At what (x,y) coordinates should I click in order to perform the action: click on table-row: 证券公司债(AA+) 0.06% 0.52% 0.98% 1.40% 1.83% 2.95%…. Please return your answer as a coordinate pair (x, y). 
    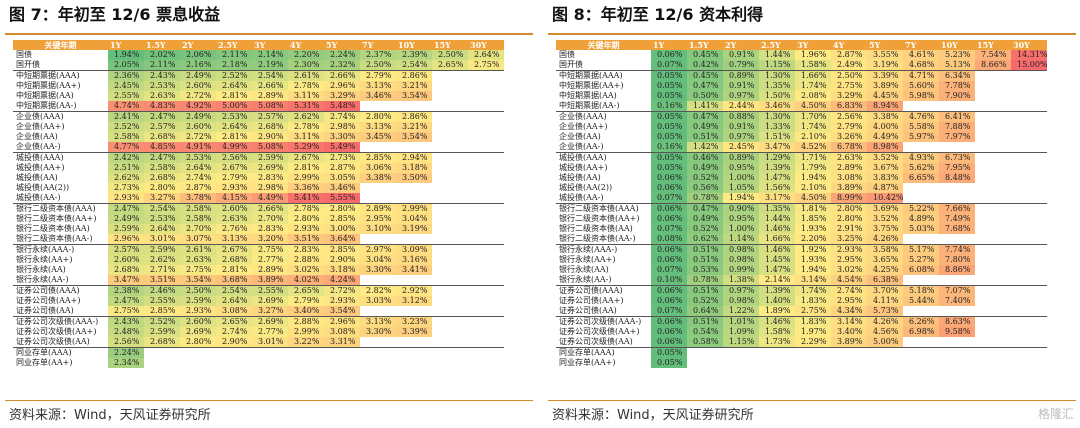
    Looking at the image, I should click on (801, 301).